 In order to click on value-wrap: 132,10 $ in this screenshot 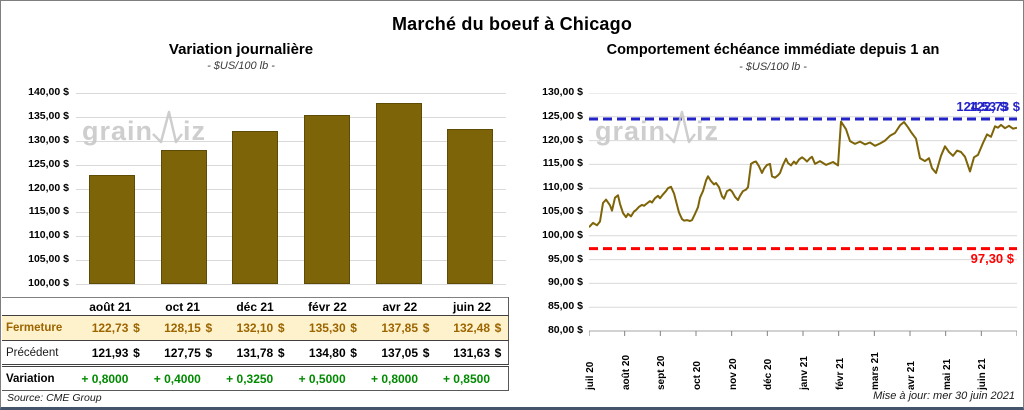, I will do `click(255, 328)`.